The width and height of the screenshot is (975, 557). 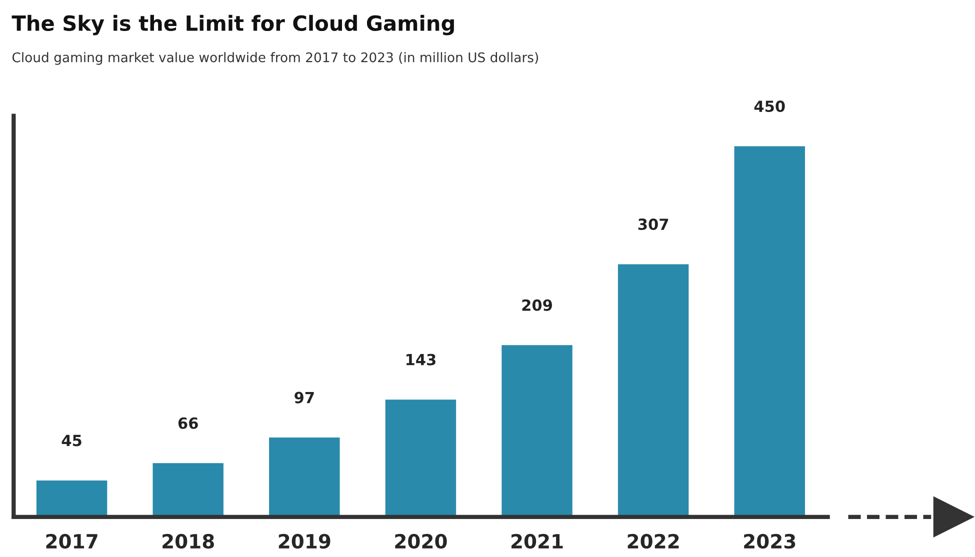 What do you see at coordinates (304, 398) in the screenshot?
I see `data-label: 97` at bounding box center [304, 398].